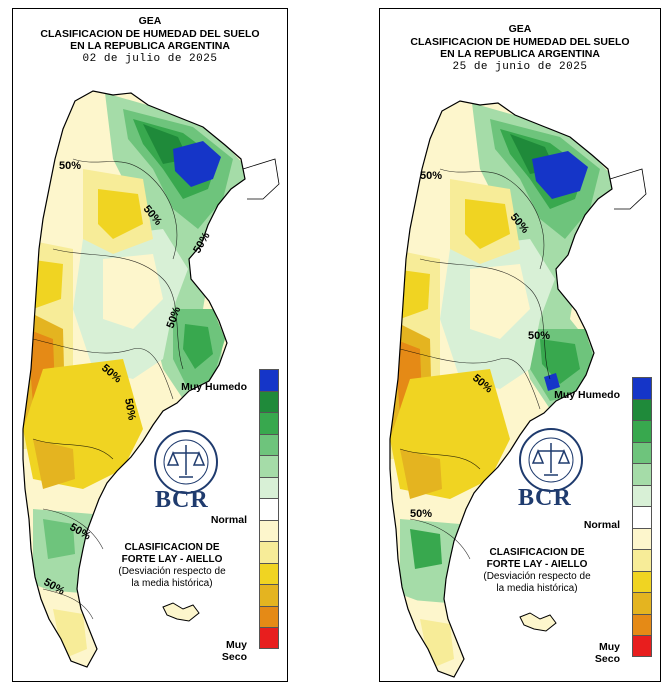 This screenshot has height=692, width=669. What do you see at coordinates (520, 66) in the screenshot?
I see `map-date: 25 de junio de 2025` at bounding box center [520, 66].